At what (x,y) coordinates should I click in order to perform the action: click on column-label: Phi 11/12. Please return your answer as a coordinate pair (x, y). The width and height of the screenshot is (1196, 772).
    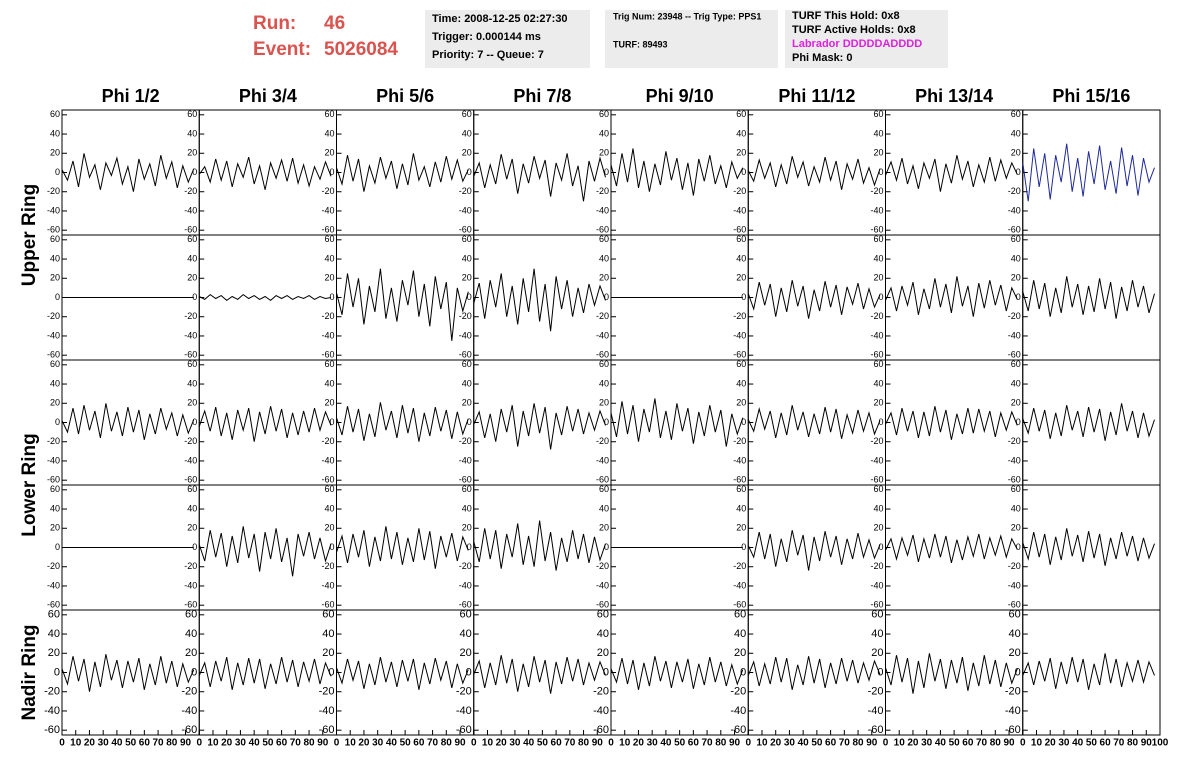
    Looking at the image, I should click on (816, 96).